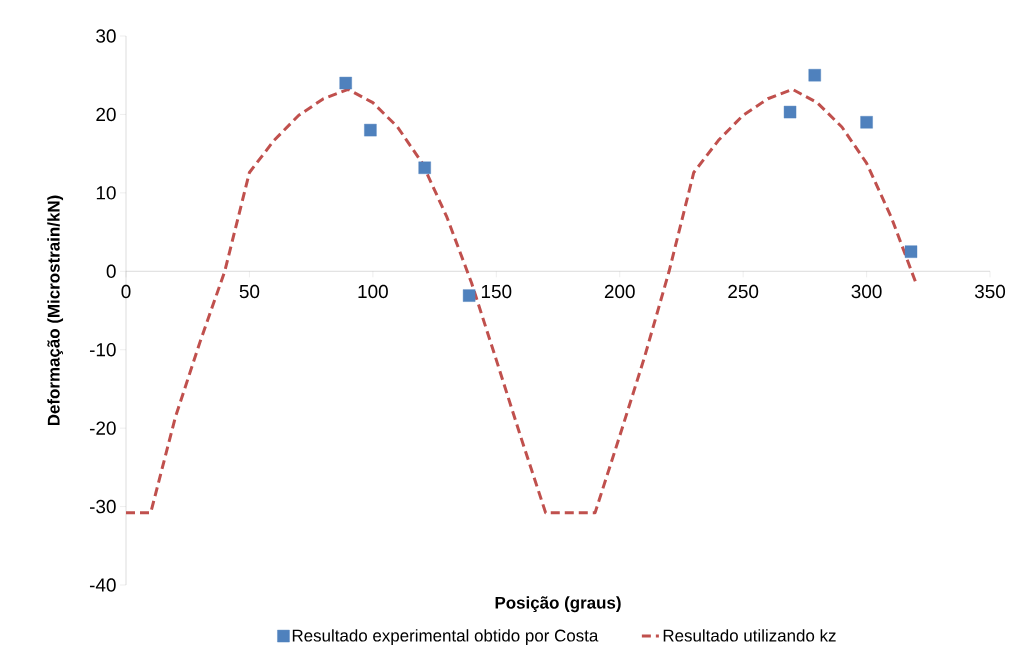 The width and height of the screenshot is (1021, 668). Describe the element at coordinates (106, 36) in the screenshot. I see `y-tick-label: 30` at that location.